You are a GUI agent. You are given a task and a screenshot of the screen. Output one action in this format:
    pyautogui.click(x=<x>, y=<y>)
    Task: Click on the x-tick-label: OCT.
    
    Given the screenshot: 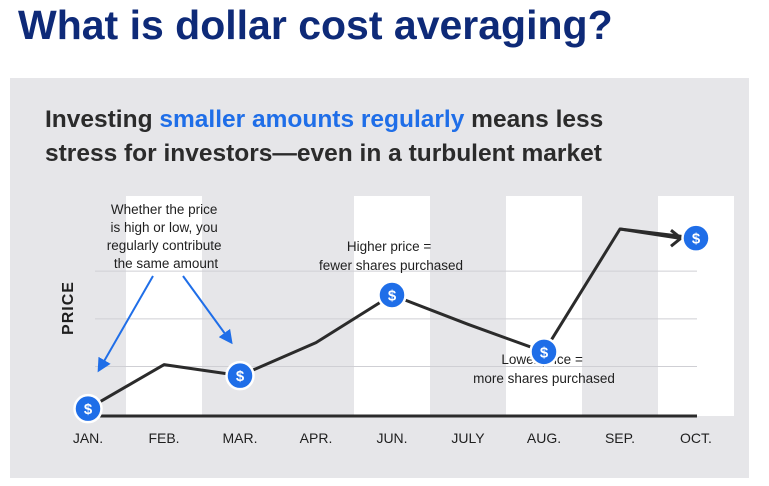 What is the action you would take?
    pyautogui.click(x=696, y=438)
    